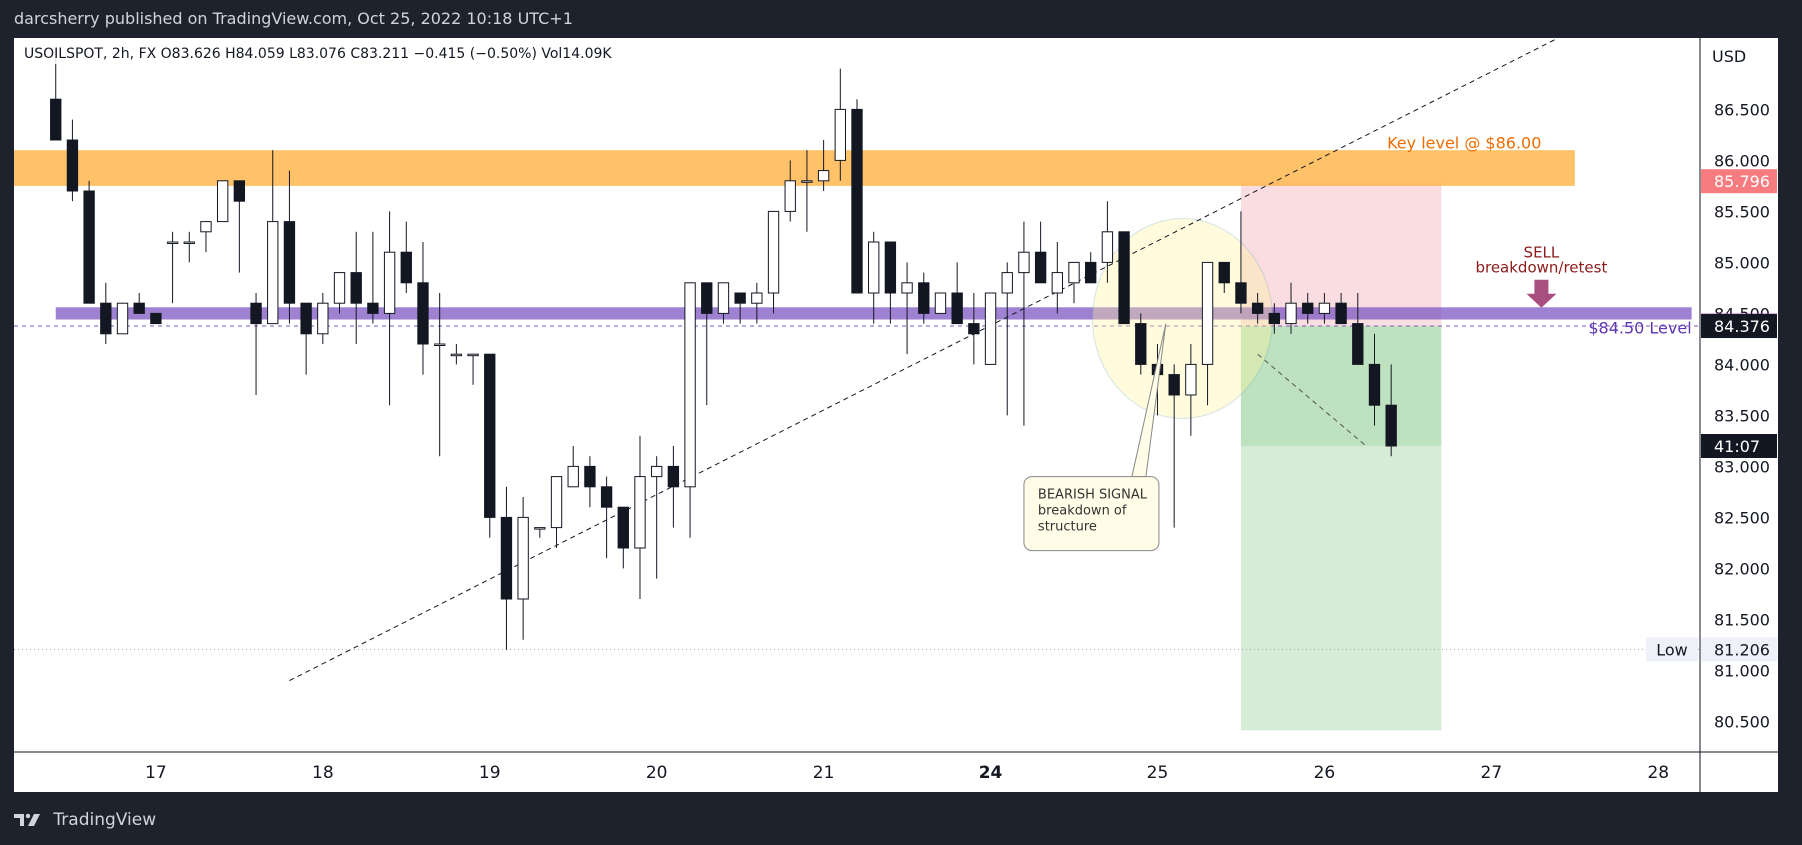  What do you see at coordinates (1312, 400) in the screenshot?
I see `projection-line` at bounding box center [1312, 400].